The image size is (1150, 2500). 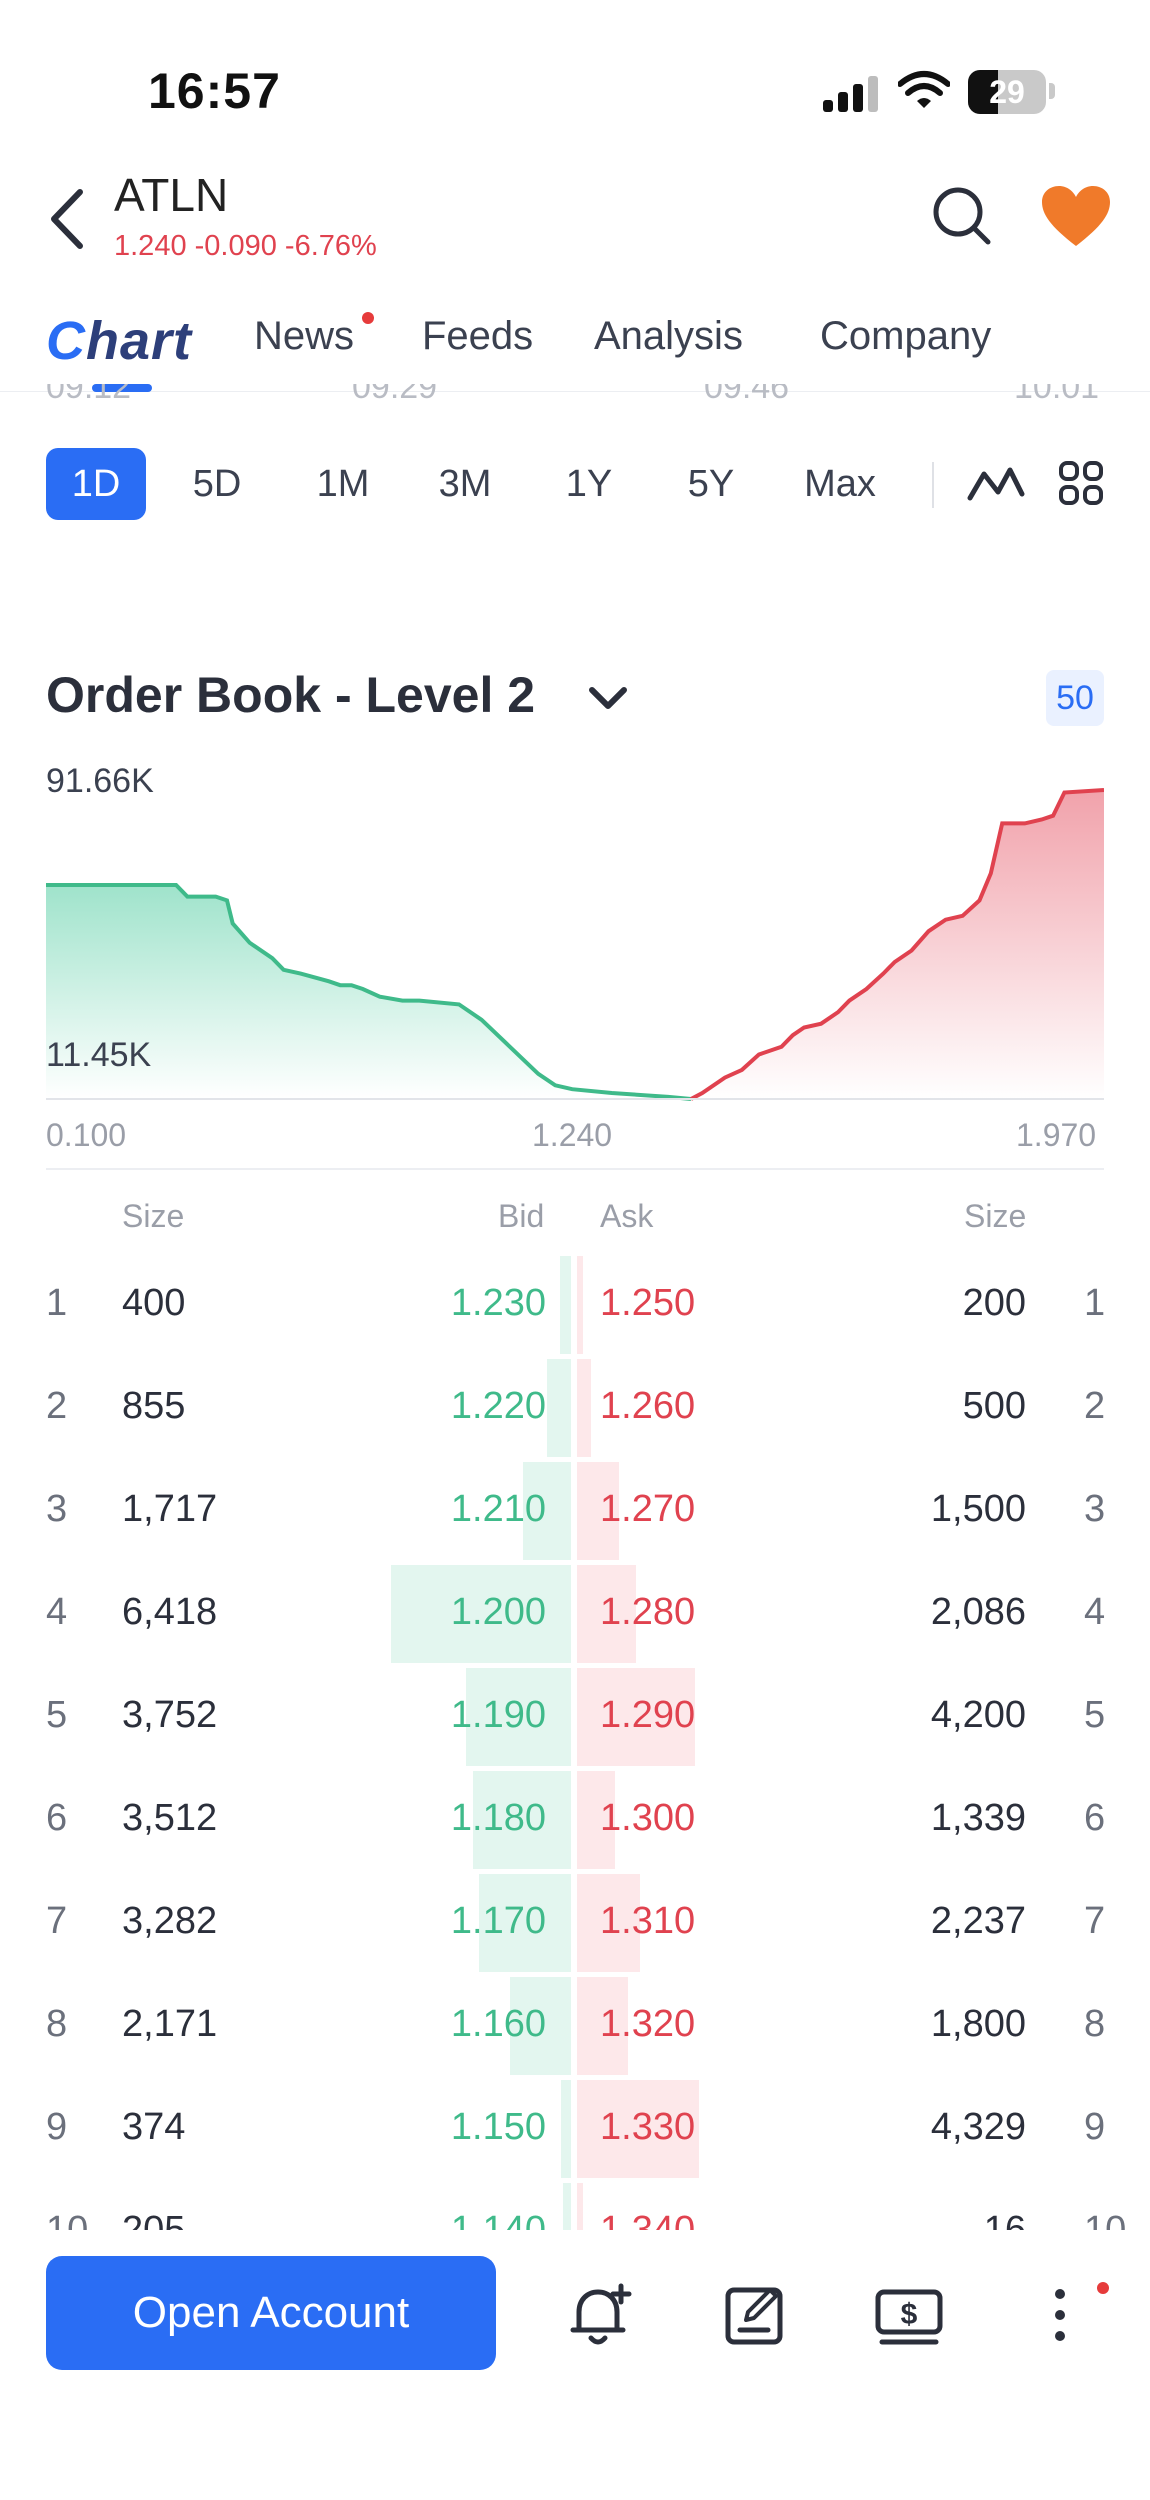 What do you see at coordinates (1081, 483) in the screenshot?
I see `layout-grid-icon` at bounding box center [1081, 483].